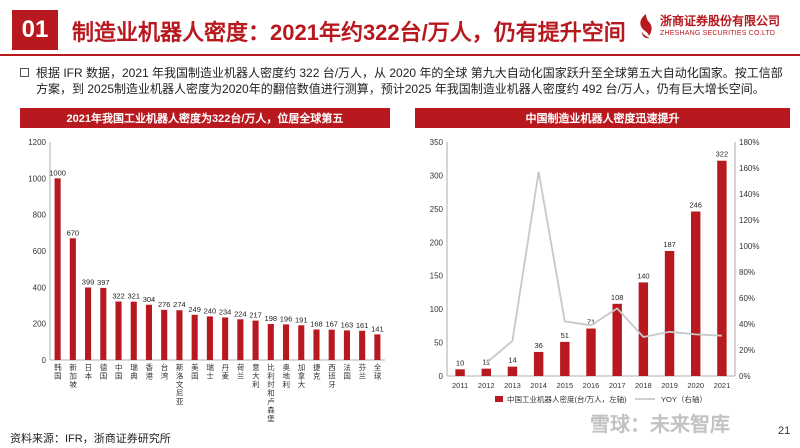  Describe the element at coordinates (669, 244) in the screenshot. I see `data-label: 187` at that location.